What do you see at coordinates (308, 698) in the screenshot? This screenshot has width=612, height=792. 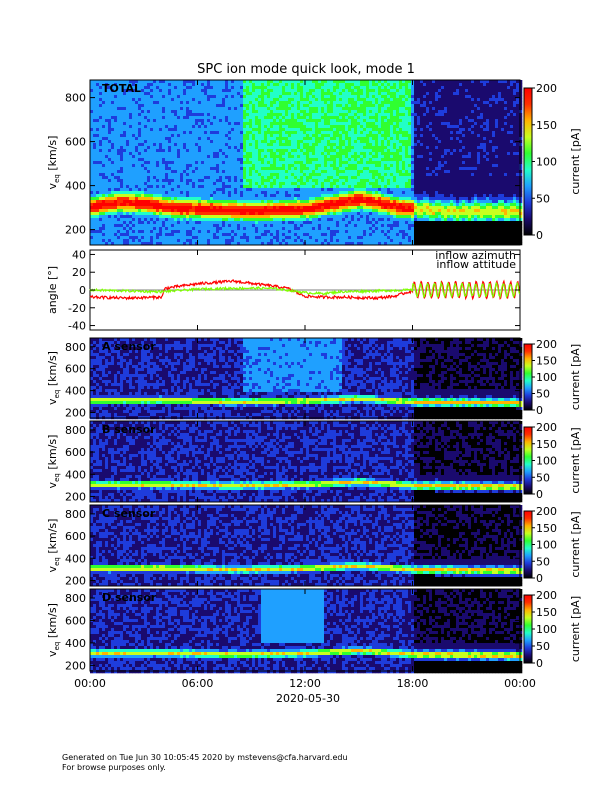 I see `date-label: 2020-05-30` at bounding box center [308, 698].